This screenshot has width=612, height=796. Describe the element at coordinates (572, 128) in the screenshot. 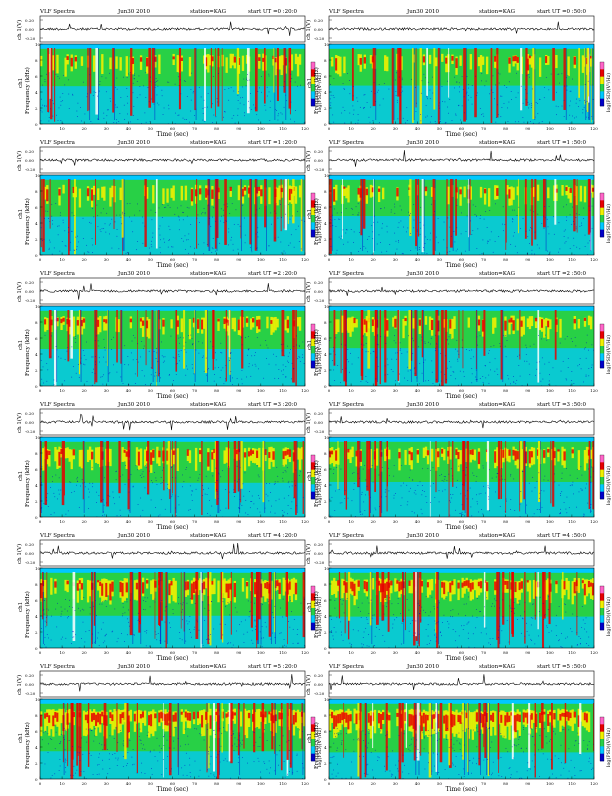

I see `x-tick-label: 110` at that location.